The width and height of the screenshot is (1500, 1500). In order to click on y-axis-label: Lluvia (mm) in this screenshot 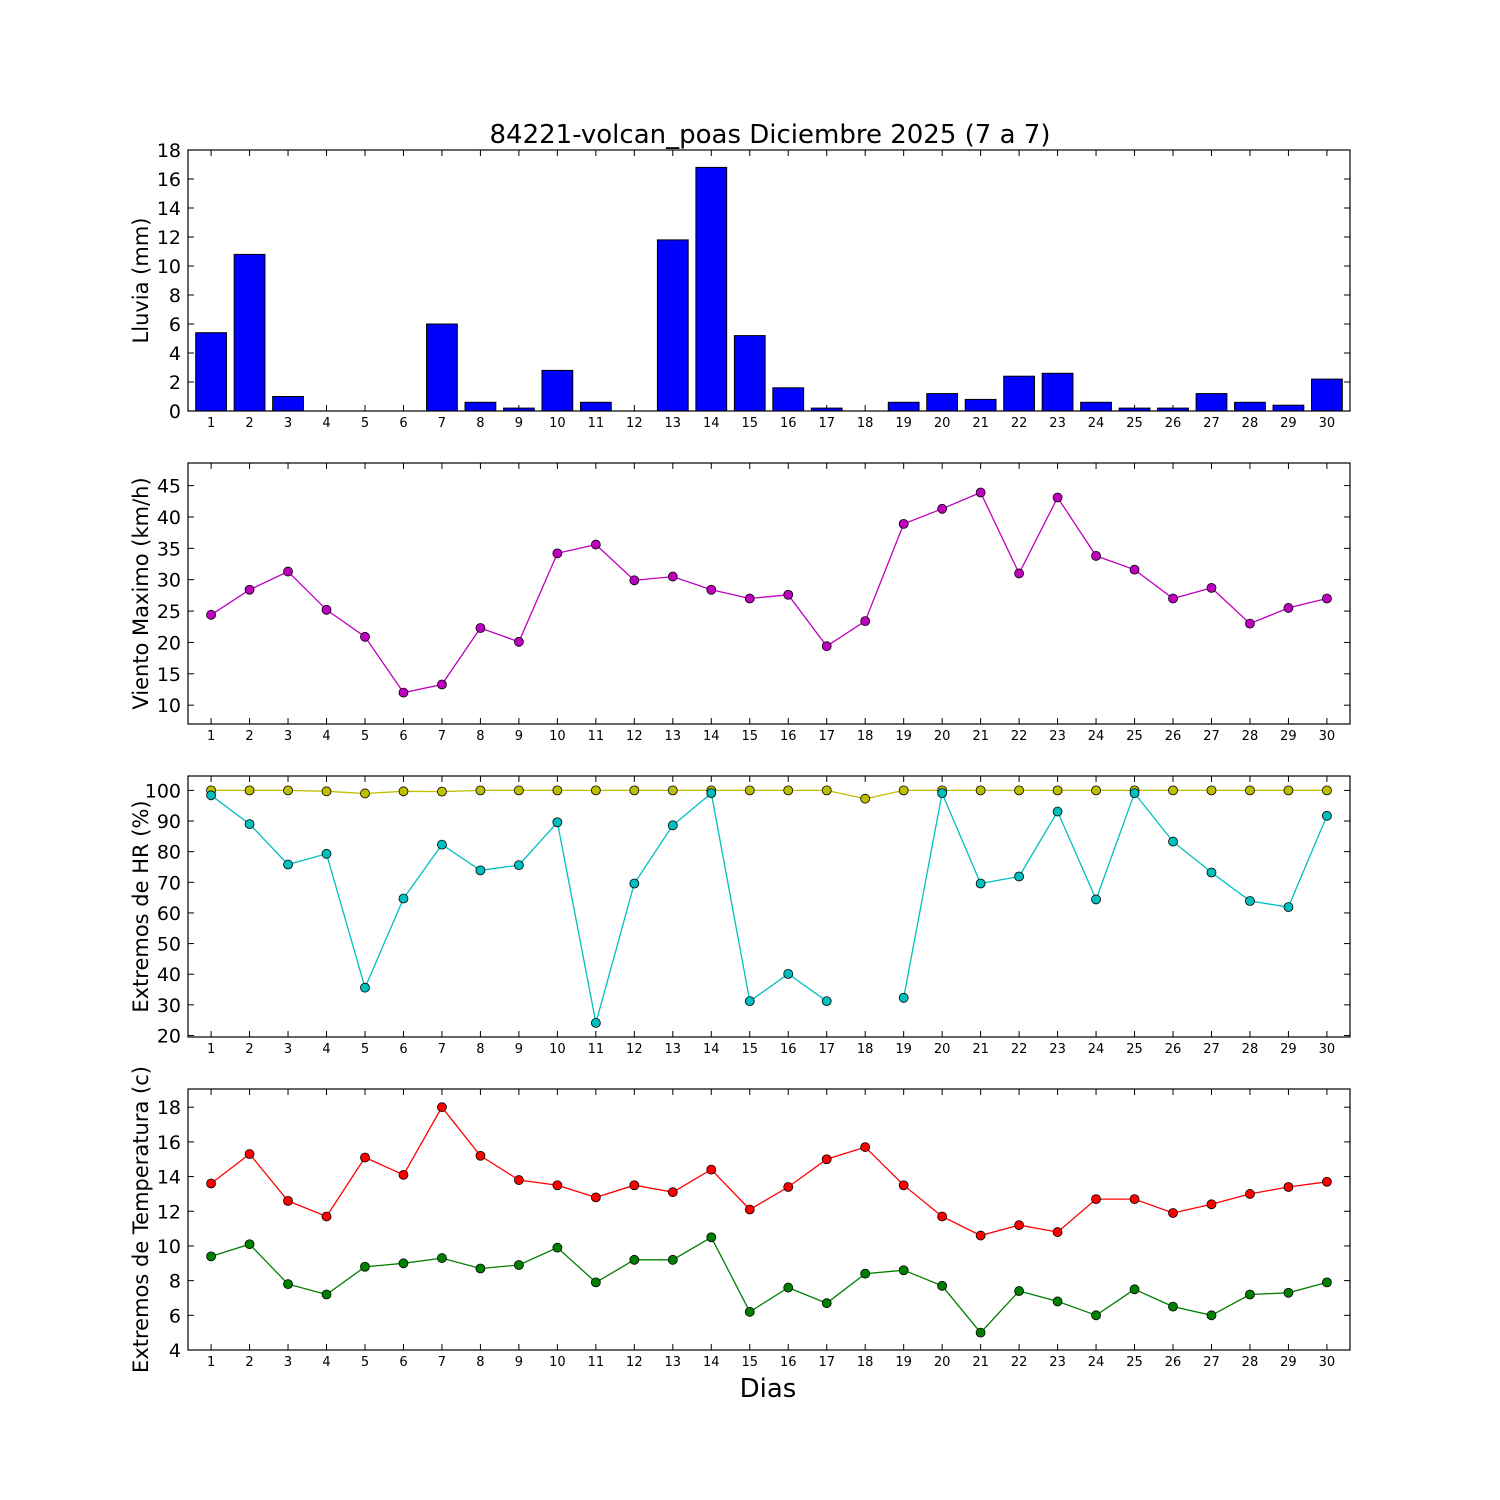, I will do `click(141, 281)`.